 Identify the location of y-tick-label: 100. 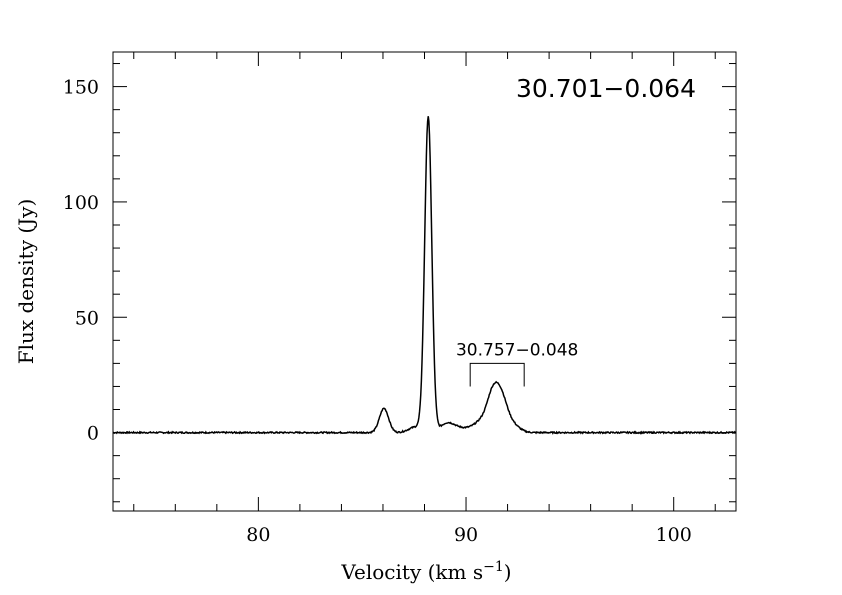
(81, 203).